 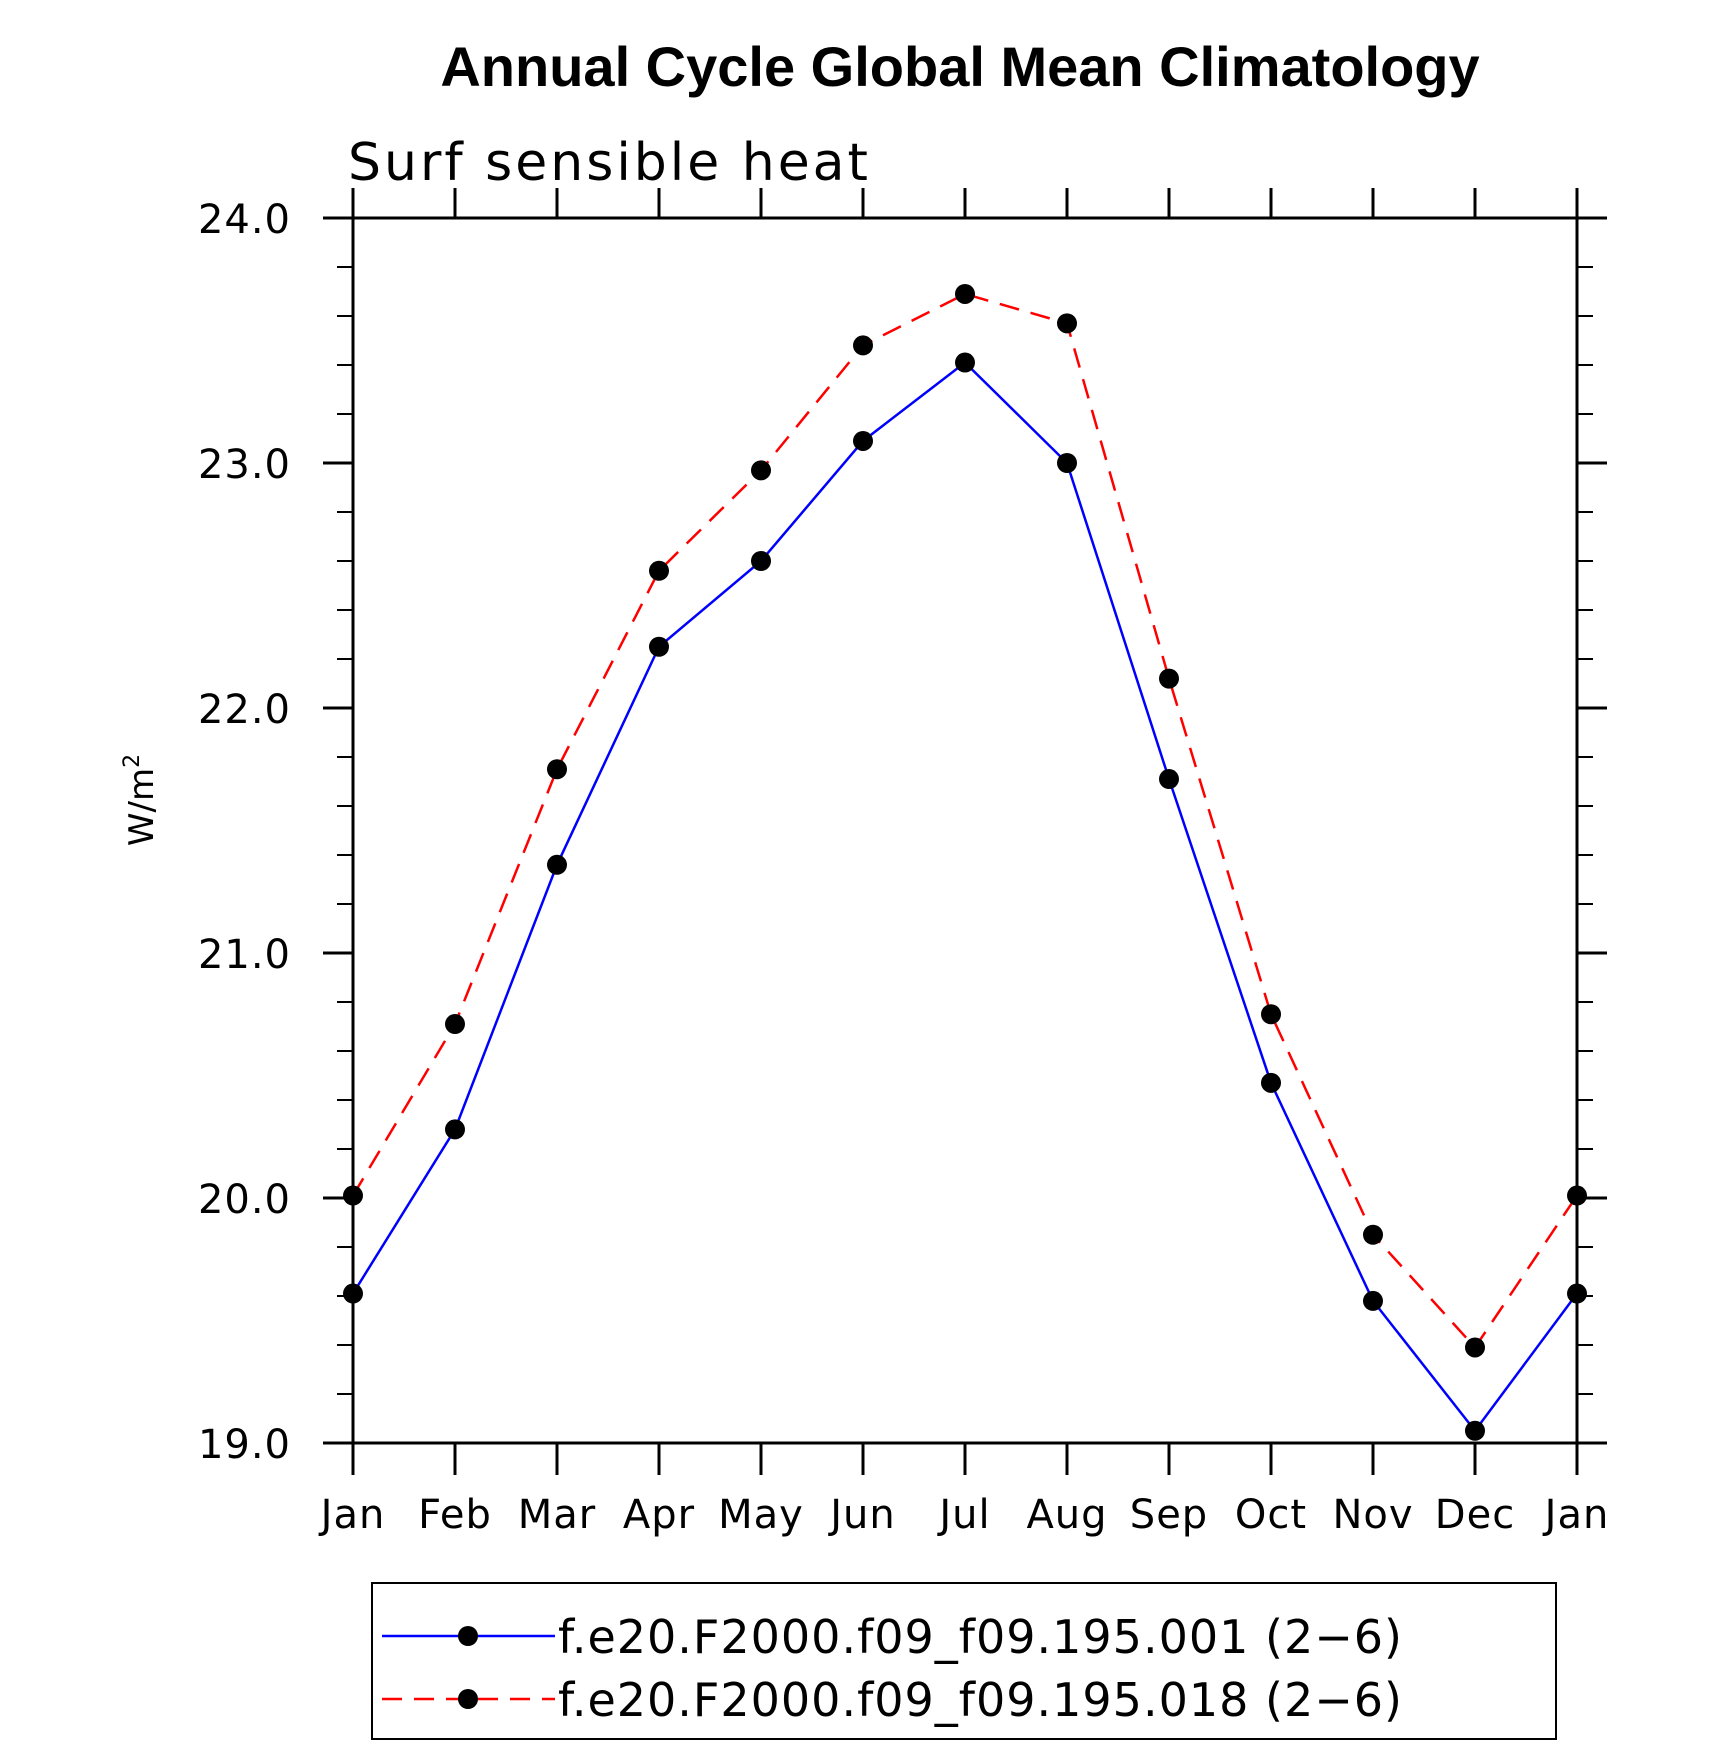 I want to click on svg-text: W/m2, so click(x=141, y=800).